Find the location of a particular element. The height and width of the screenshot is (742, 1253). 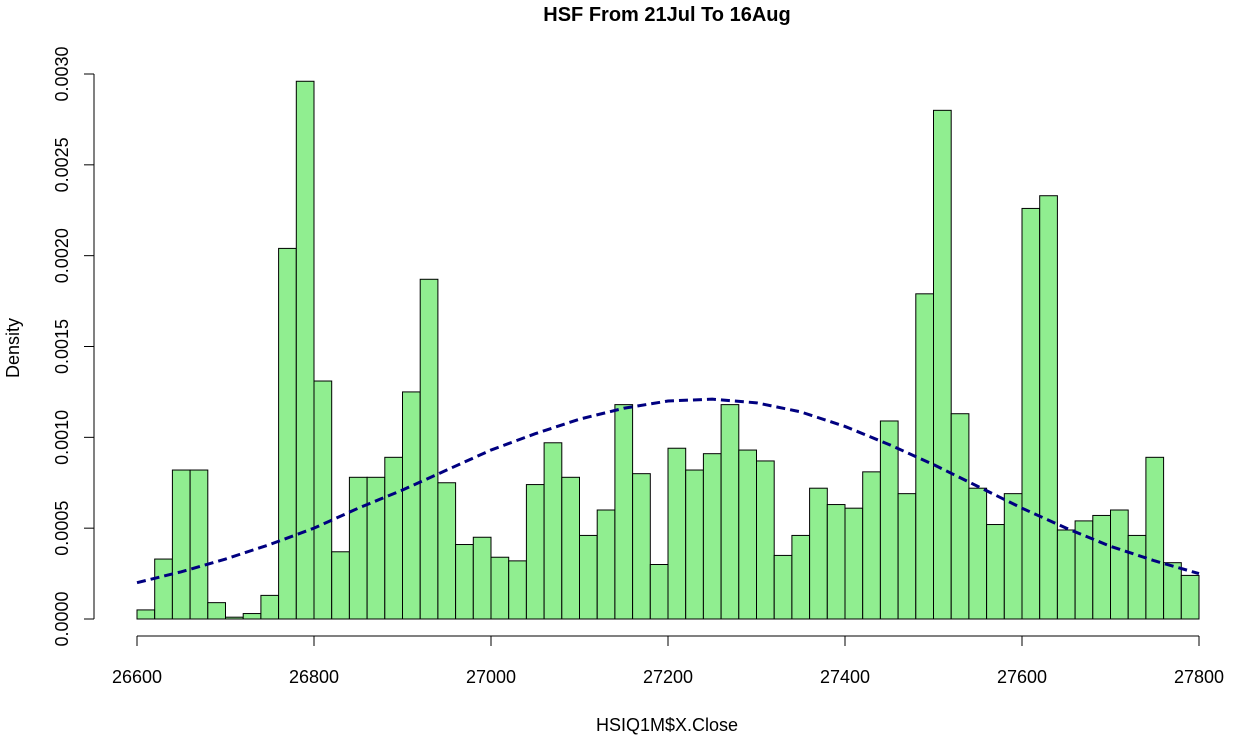

x-axis-label: HSIQ1M$X.Close is located at coordinates (667, 725).